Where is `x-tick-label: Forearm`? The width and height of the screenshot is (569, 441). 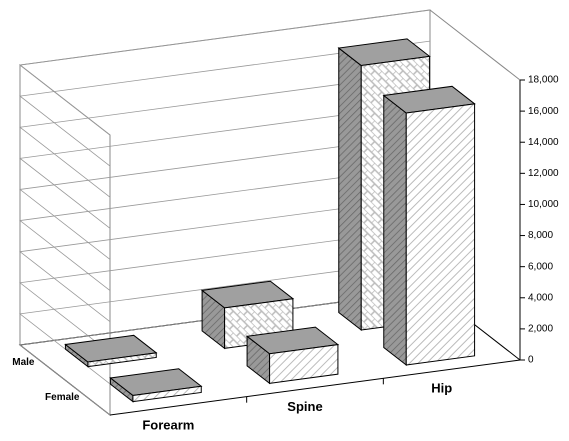
x-tick-label: Forearm is located at coordinates (168, 424).